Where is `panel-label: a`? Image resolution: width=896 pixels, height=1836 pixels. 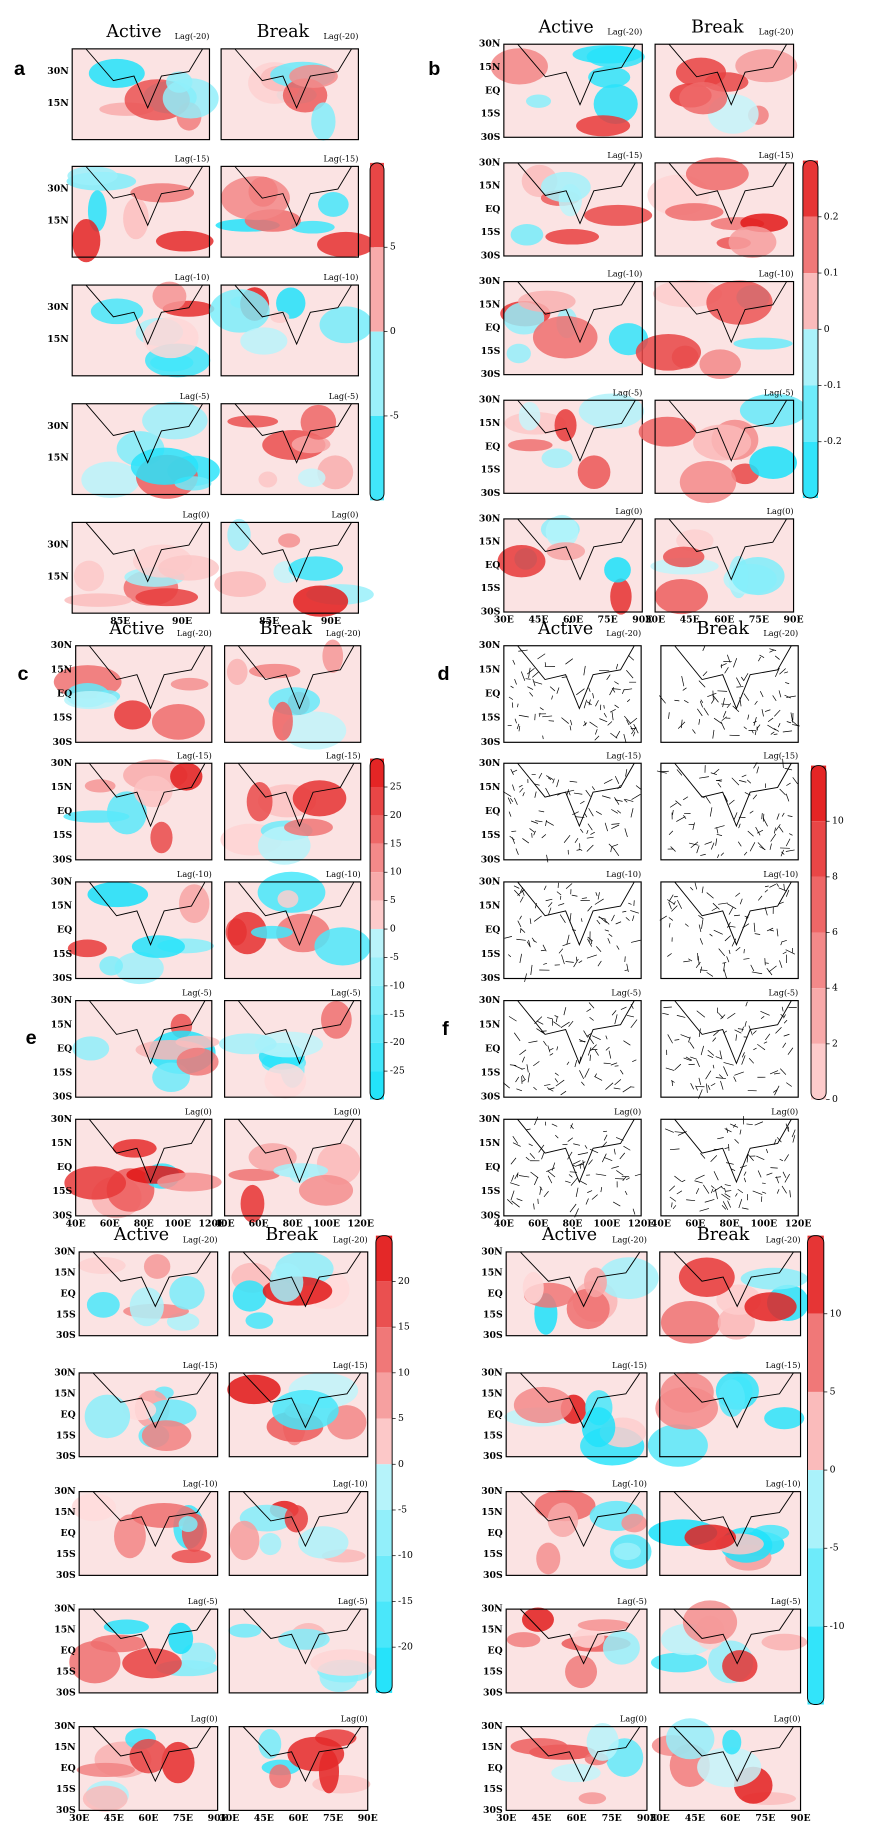
panel-label: a is located at coordinates (20, 69).